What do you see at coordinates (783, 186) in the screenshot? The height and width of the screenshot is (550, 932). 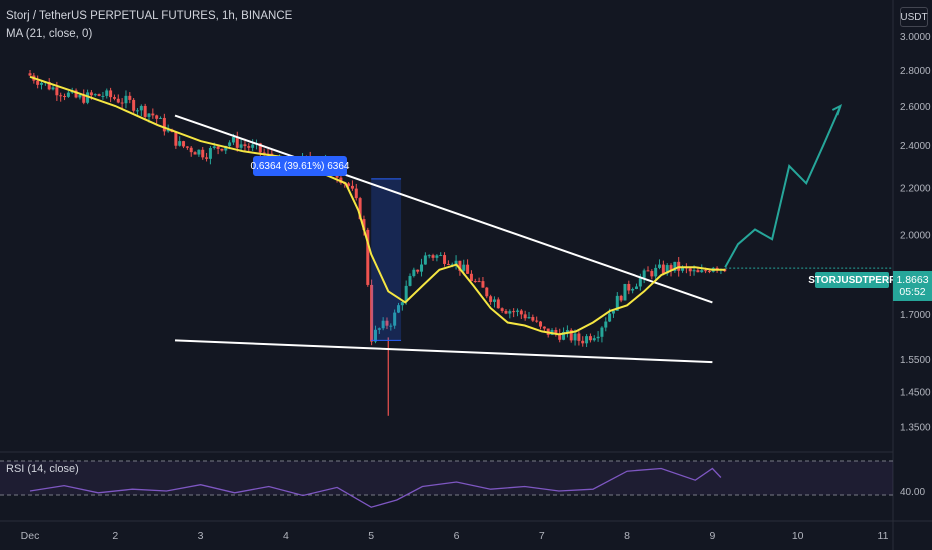 I see `projection-line` at bounding box center [783, 186].